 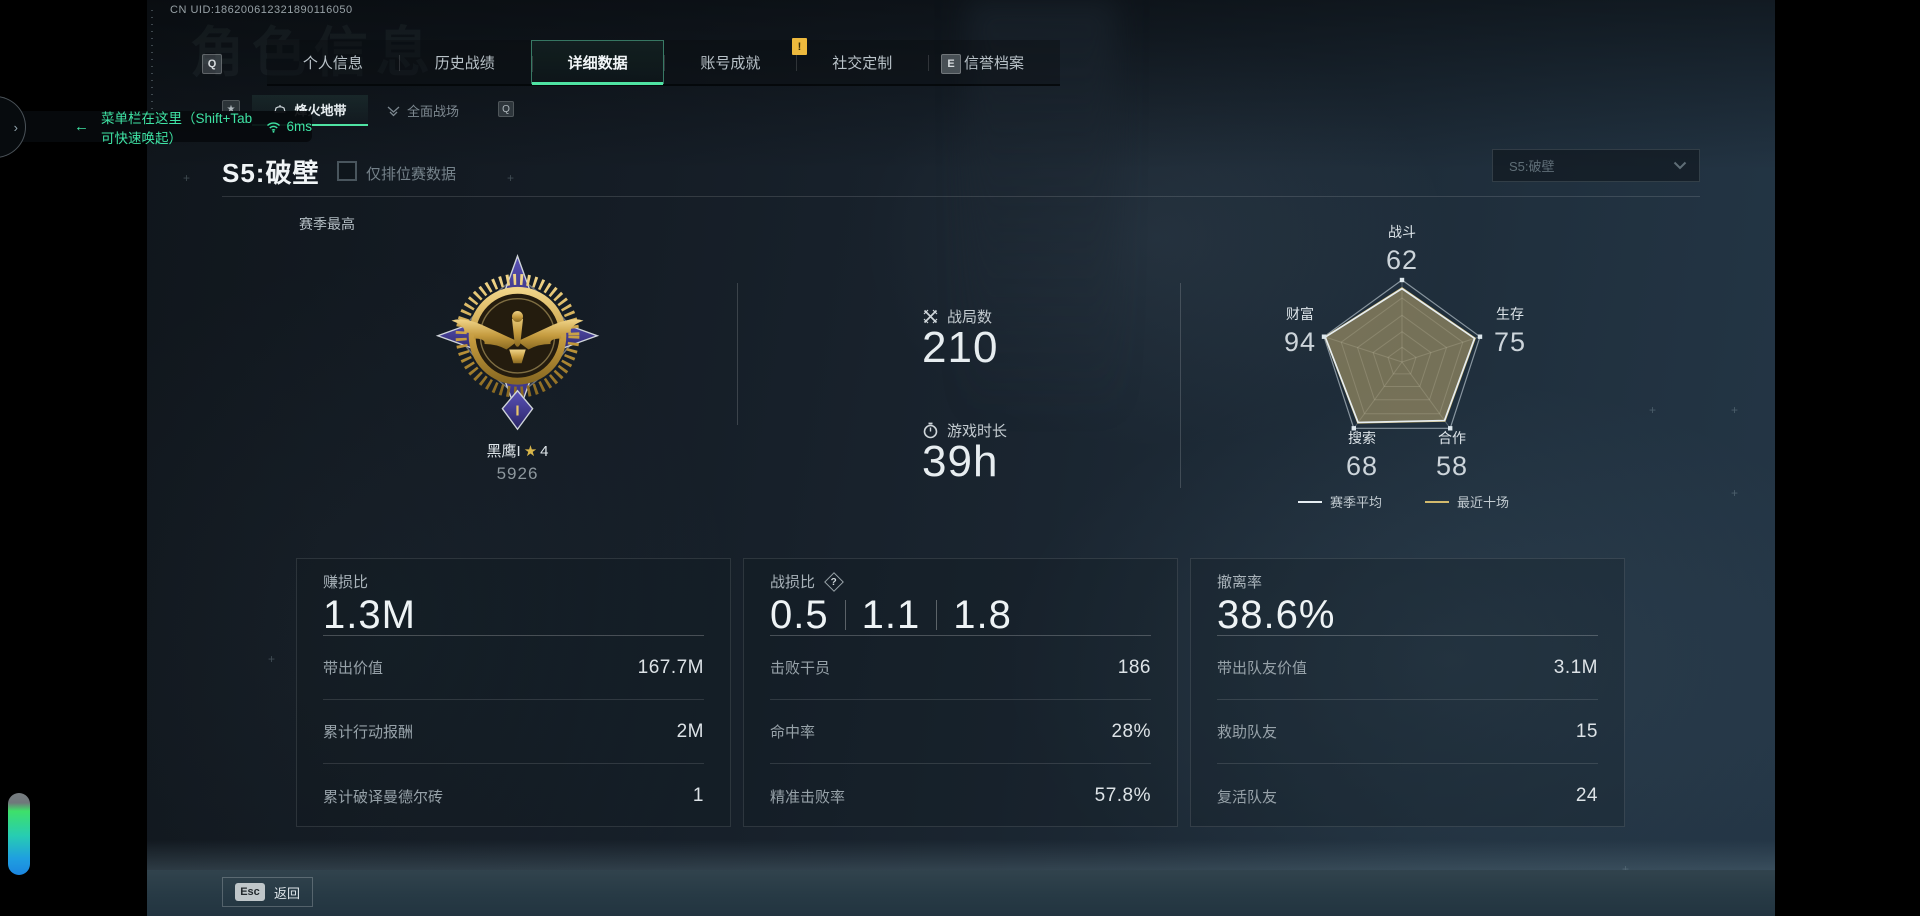 What do you see at coordinates (1122, 795) in the screenshot?
I see `row-value: 57.8%` at bounding box center [1122, 795].